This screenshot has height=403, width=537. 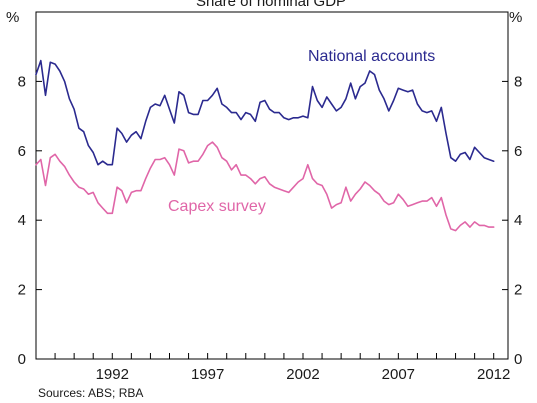 I want to click on right-axis-ticks: 0 2 4 6 8, so click(x=512, y=220).